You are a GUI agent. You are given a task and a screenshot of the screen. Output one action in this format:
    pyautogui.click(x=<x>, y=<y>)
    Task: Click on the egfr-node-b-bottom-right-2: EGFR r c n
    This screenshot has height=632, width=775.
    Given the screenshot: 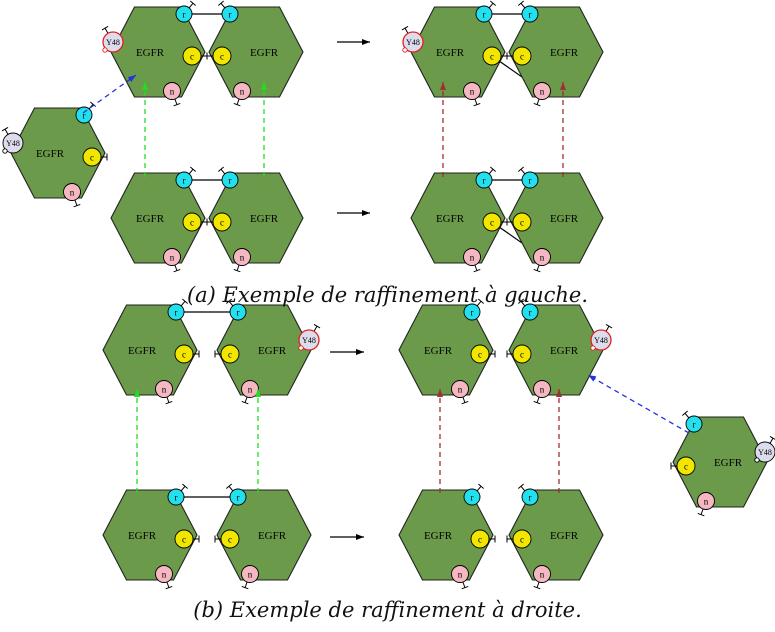 What is the action you would take?
    pyautogui.click(x=555, y=536)
    